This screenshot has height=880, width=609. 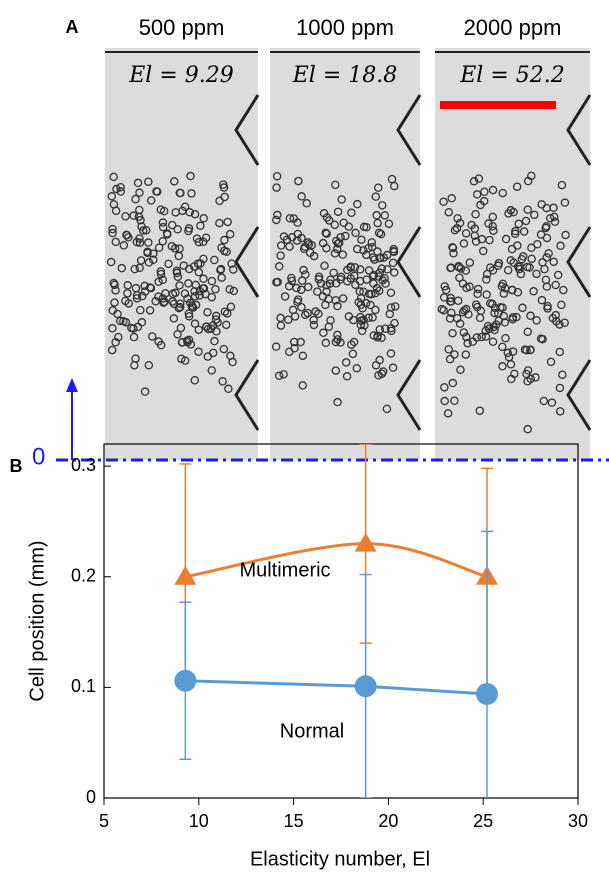 I want to click on x-tick-label: 25, so click(x=483, y=821).